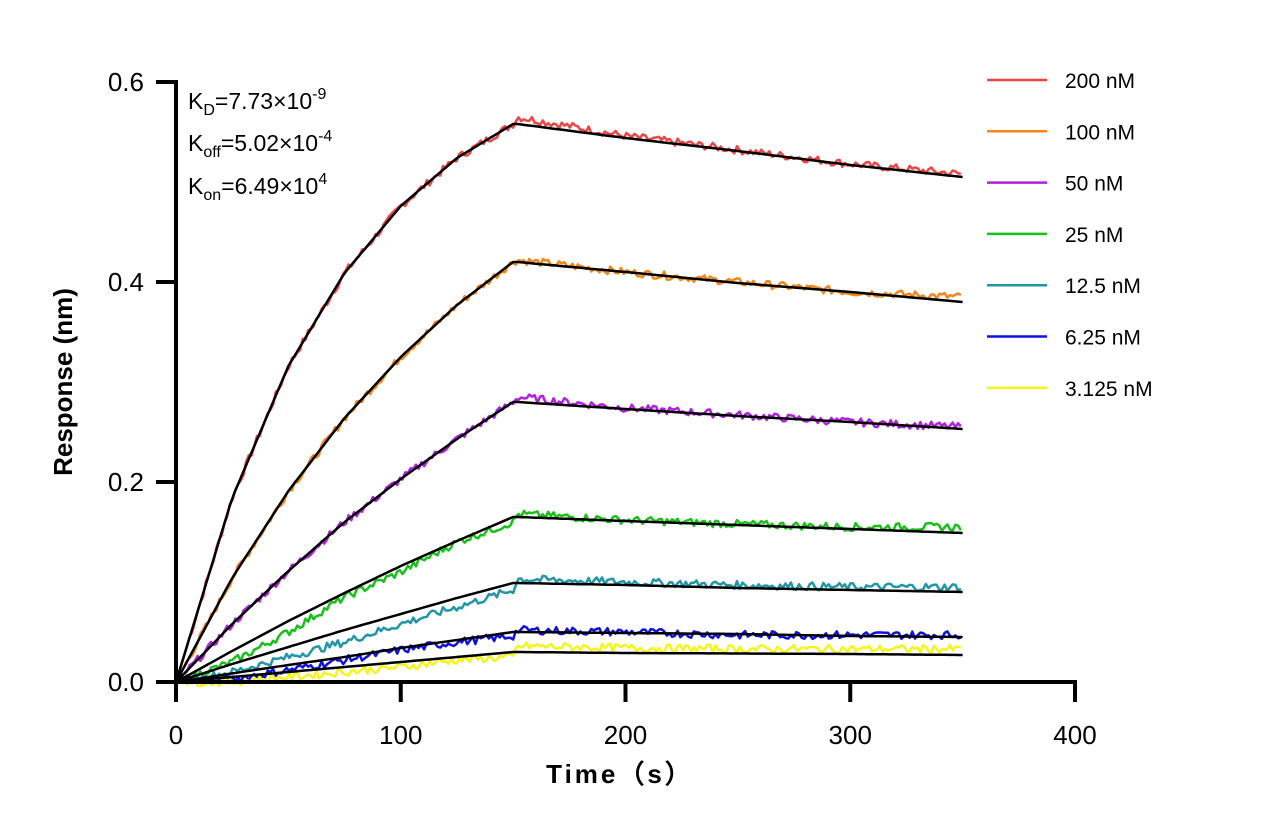  What do you see at coordinates (126, 82) in the screenshot?
I see `y-tick-label: 0.6` at bounding box center [126, 82].